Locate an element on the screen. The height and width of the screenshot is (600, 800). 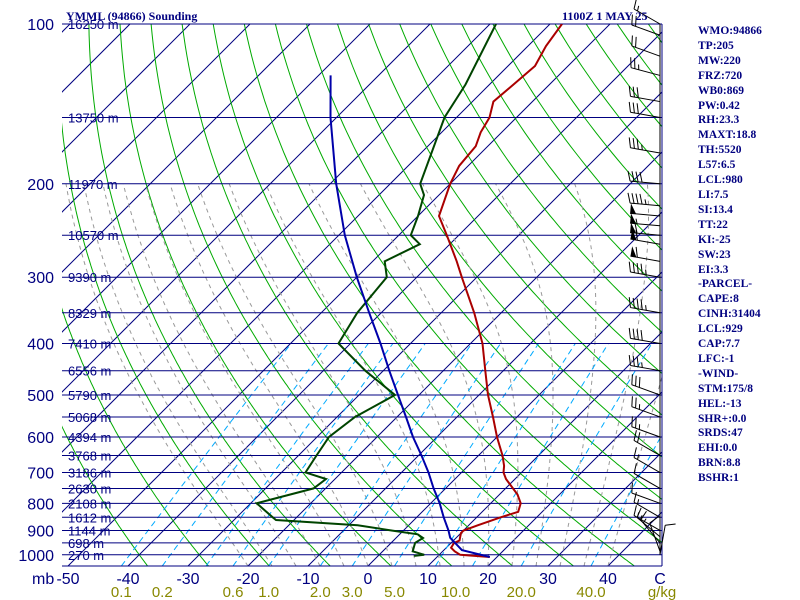
index-item: BSHR:1 is located at coordinates (718, 478).